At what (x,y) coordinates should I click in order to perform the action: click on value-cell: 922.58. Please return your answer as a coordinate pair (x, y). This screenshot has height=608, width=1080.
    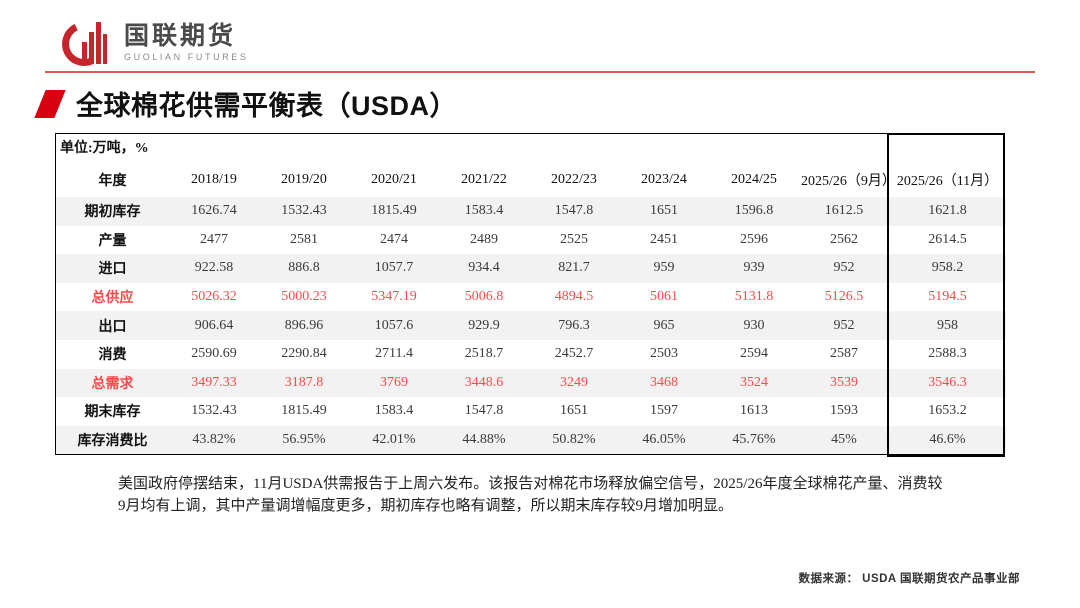
    Looking at the image, I should click on (214, 268).